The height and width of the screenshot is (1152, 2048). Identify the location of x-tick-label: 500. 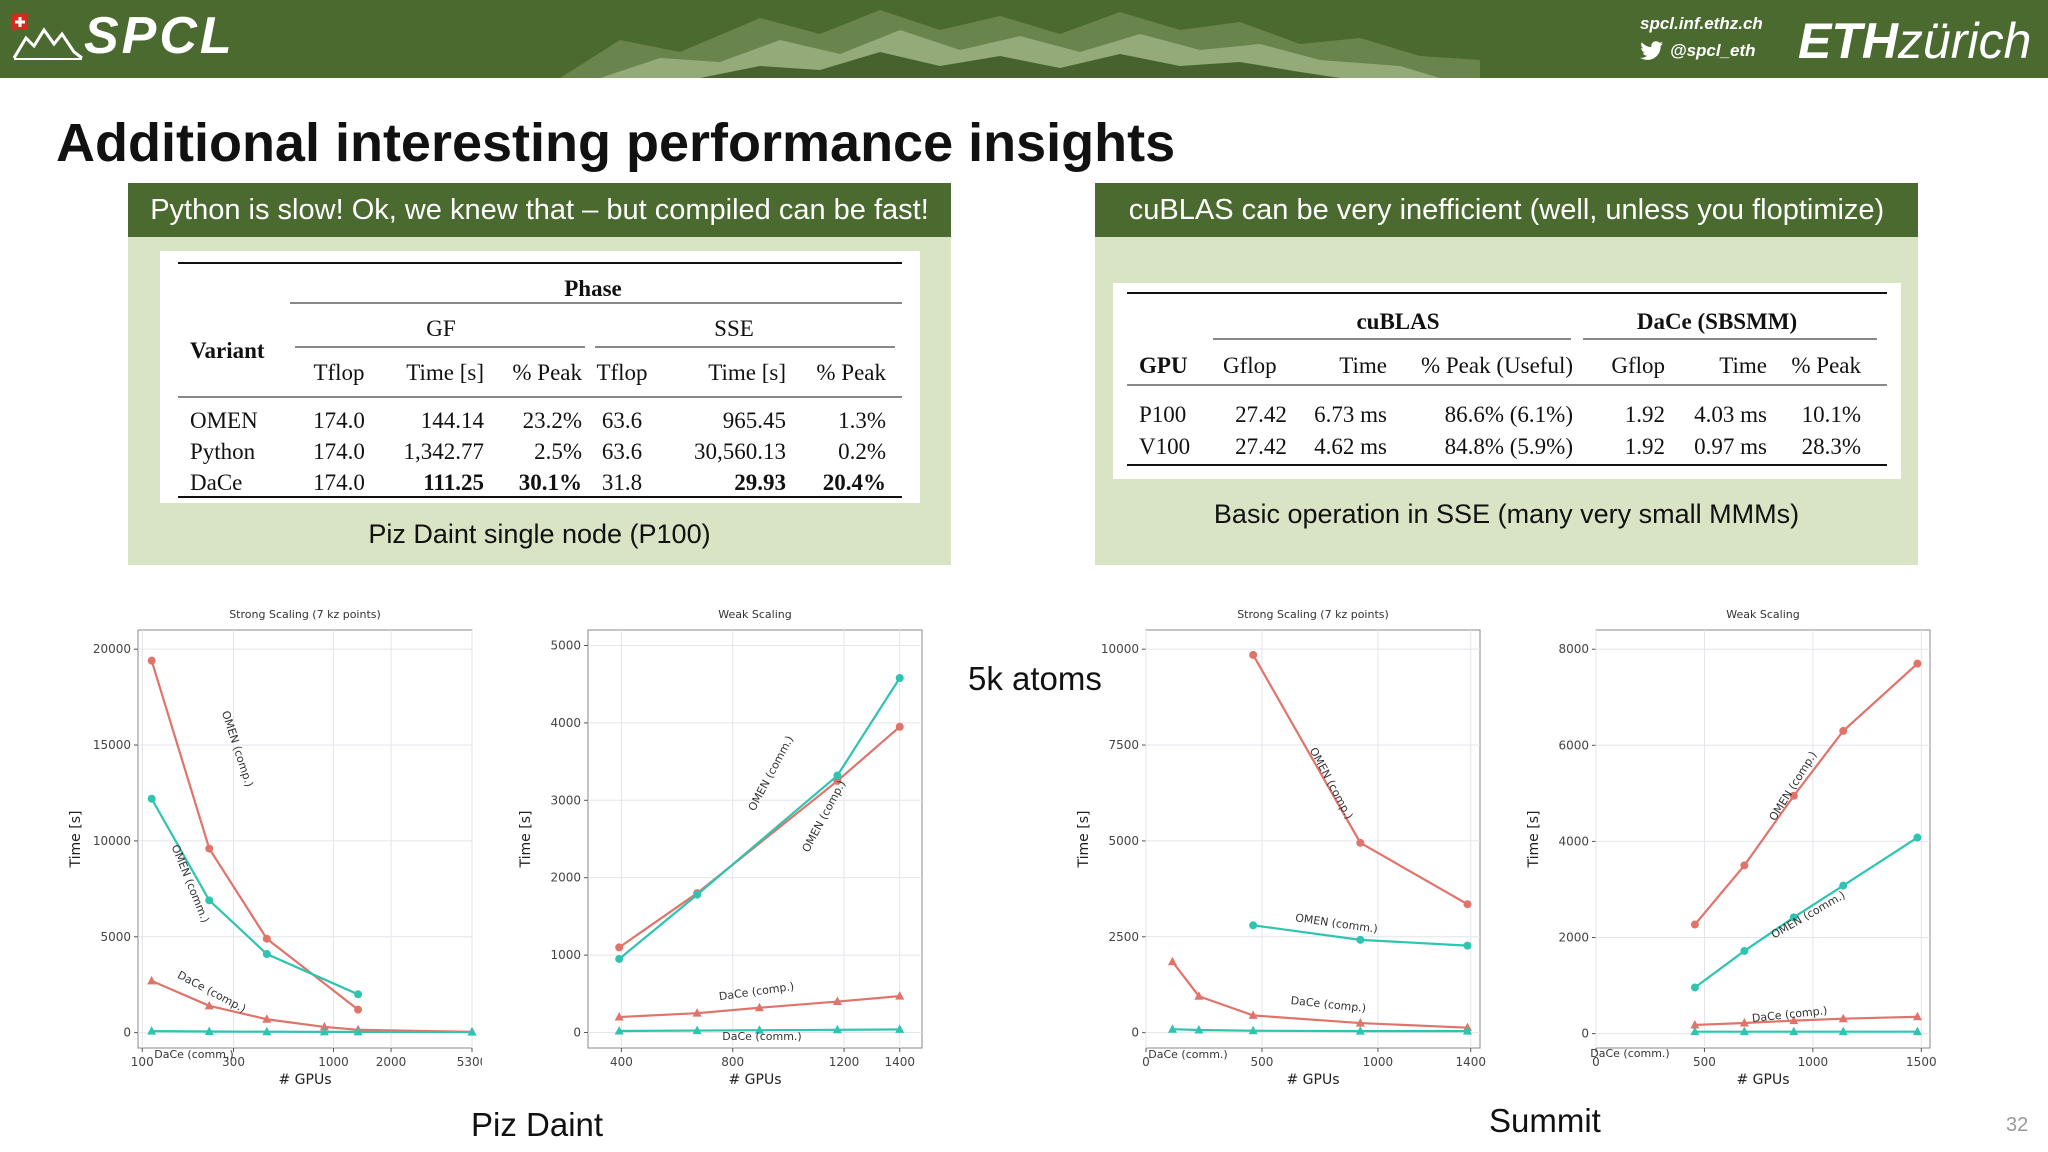
(1704, 1062).